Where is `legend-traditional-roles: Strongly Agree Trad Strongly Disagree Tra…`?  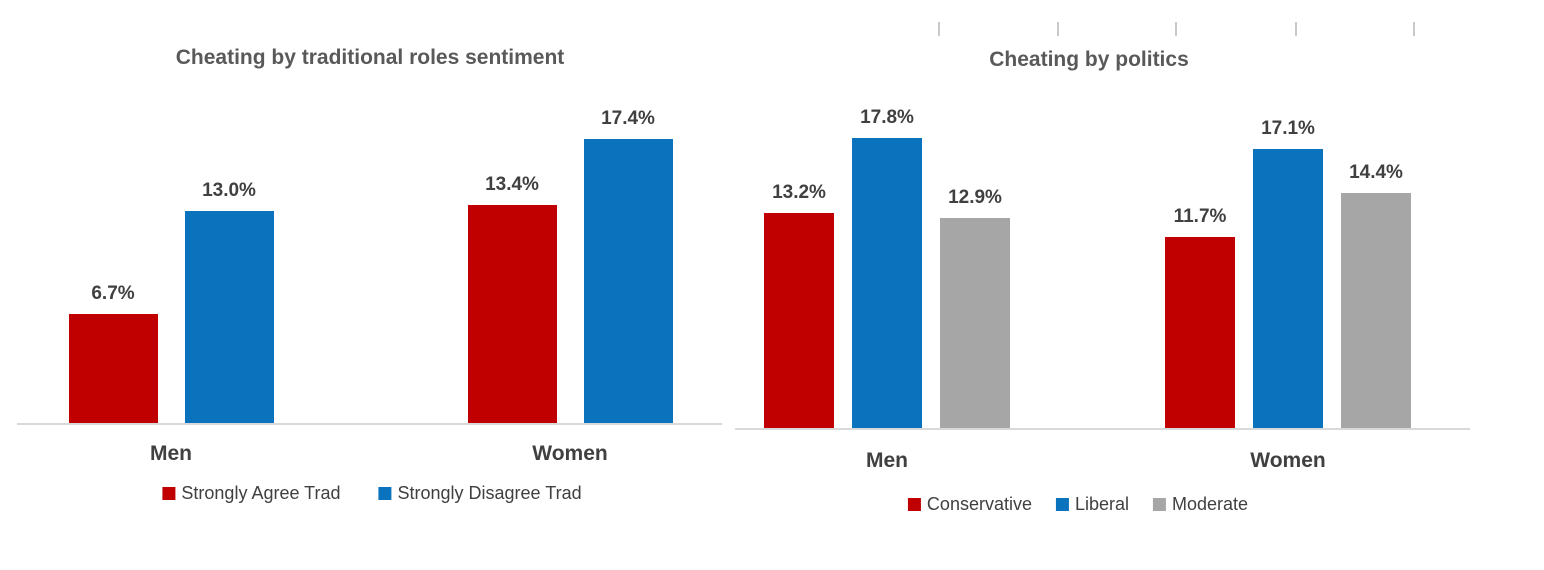
legend-traditional-roles: Strongly Agree Trad Strongly Disagree Tra… is located at coordinates (372, 493).